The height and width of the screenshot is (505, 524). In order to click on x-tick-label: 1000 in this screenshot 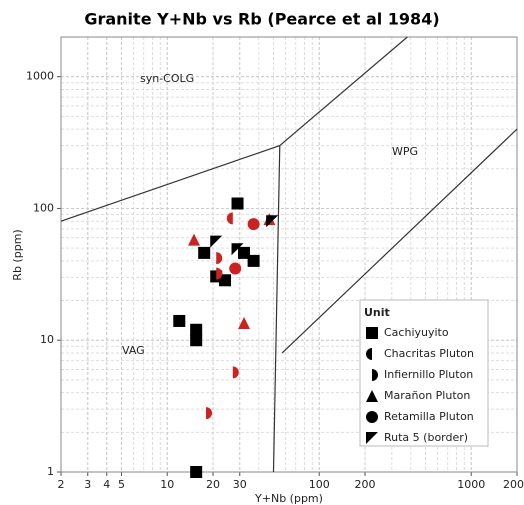, I will do `click(471, 484)`.